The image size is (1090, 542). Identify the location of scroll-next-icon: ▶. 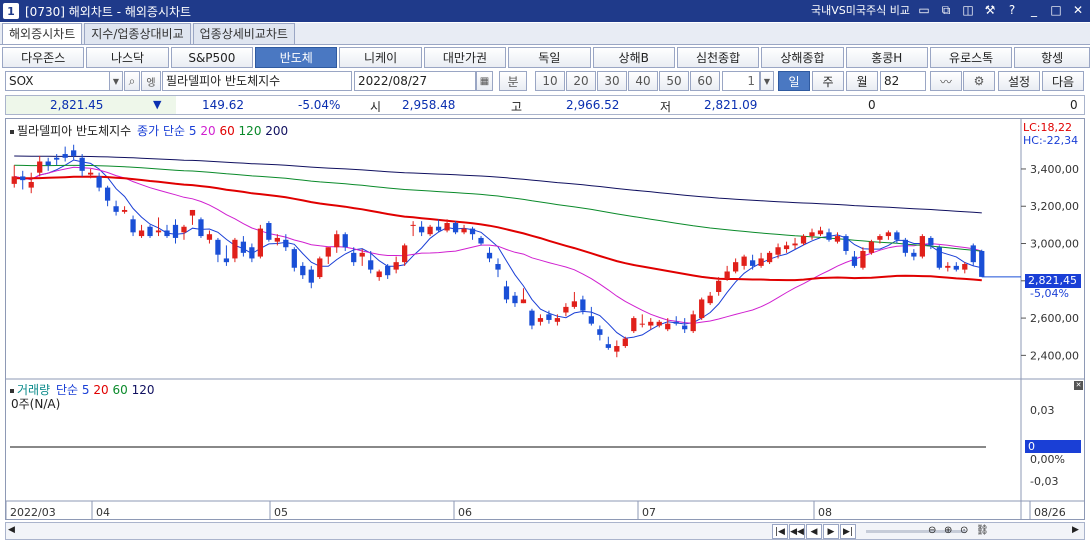
(831, 531).